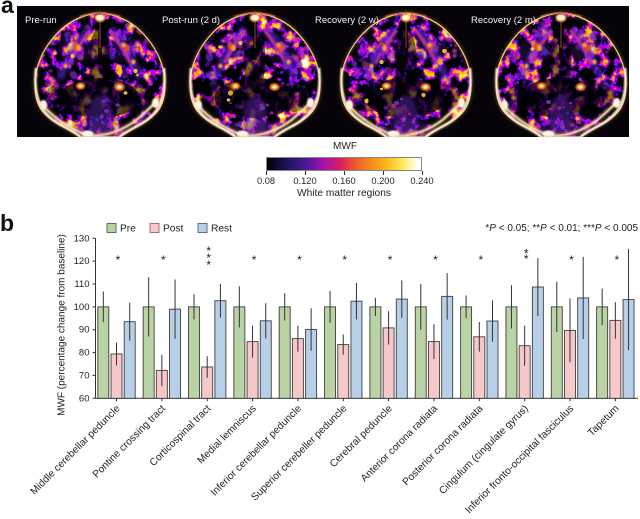 The image size is (640, 519). Describe the element at coordinates (443, 445) in the screenshot. I see `svg-text: Posterior corona radiata` at that location.